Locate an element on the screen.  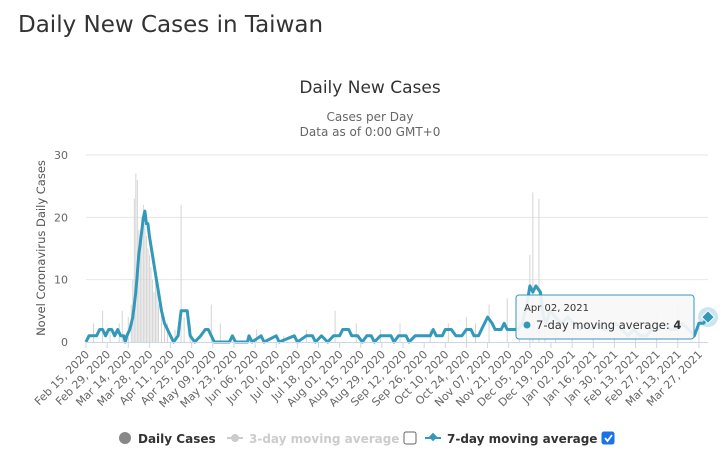
legend-item-daily-cases: Daily Cases is located at coordinates (167, 439).